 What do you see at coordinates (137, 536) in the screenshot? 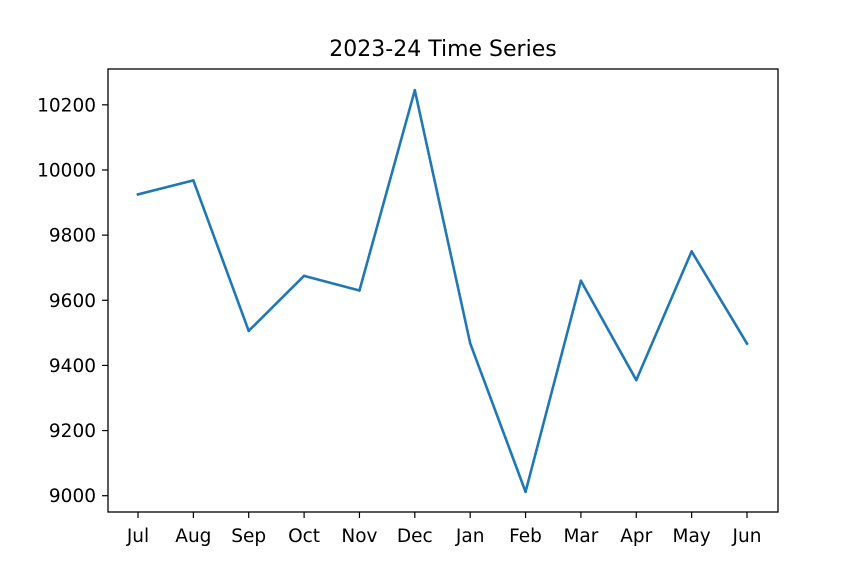
I see `x-tick-label: Jul` at bounding box center [137, 536].